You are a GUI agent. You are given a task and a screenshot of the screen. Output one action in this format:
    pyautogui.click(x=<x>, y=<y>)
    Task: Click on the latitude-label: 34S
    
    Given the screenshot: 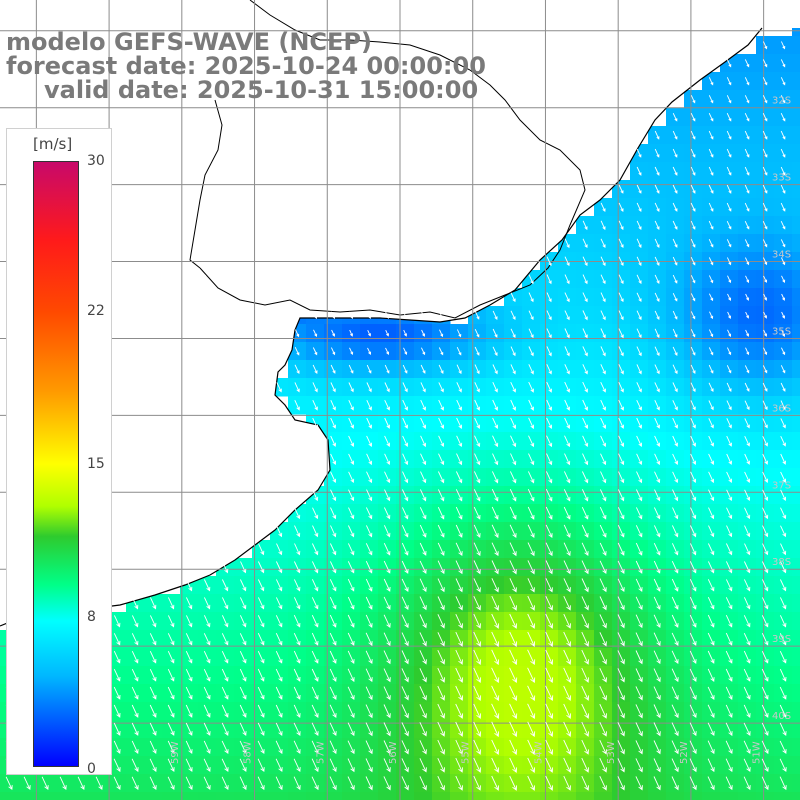 What is the action you would take?
    pyautogui.click(x=781, y=255)
    